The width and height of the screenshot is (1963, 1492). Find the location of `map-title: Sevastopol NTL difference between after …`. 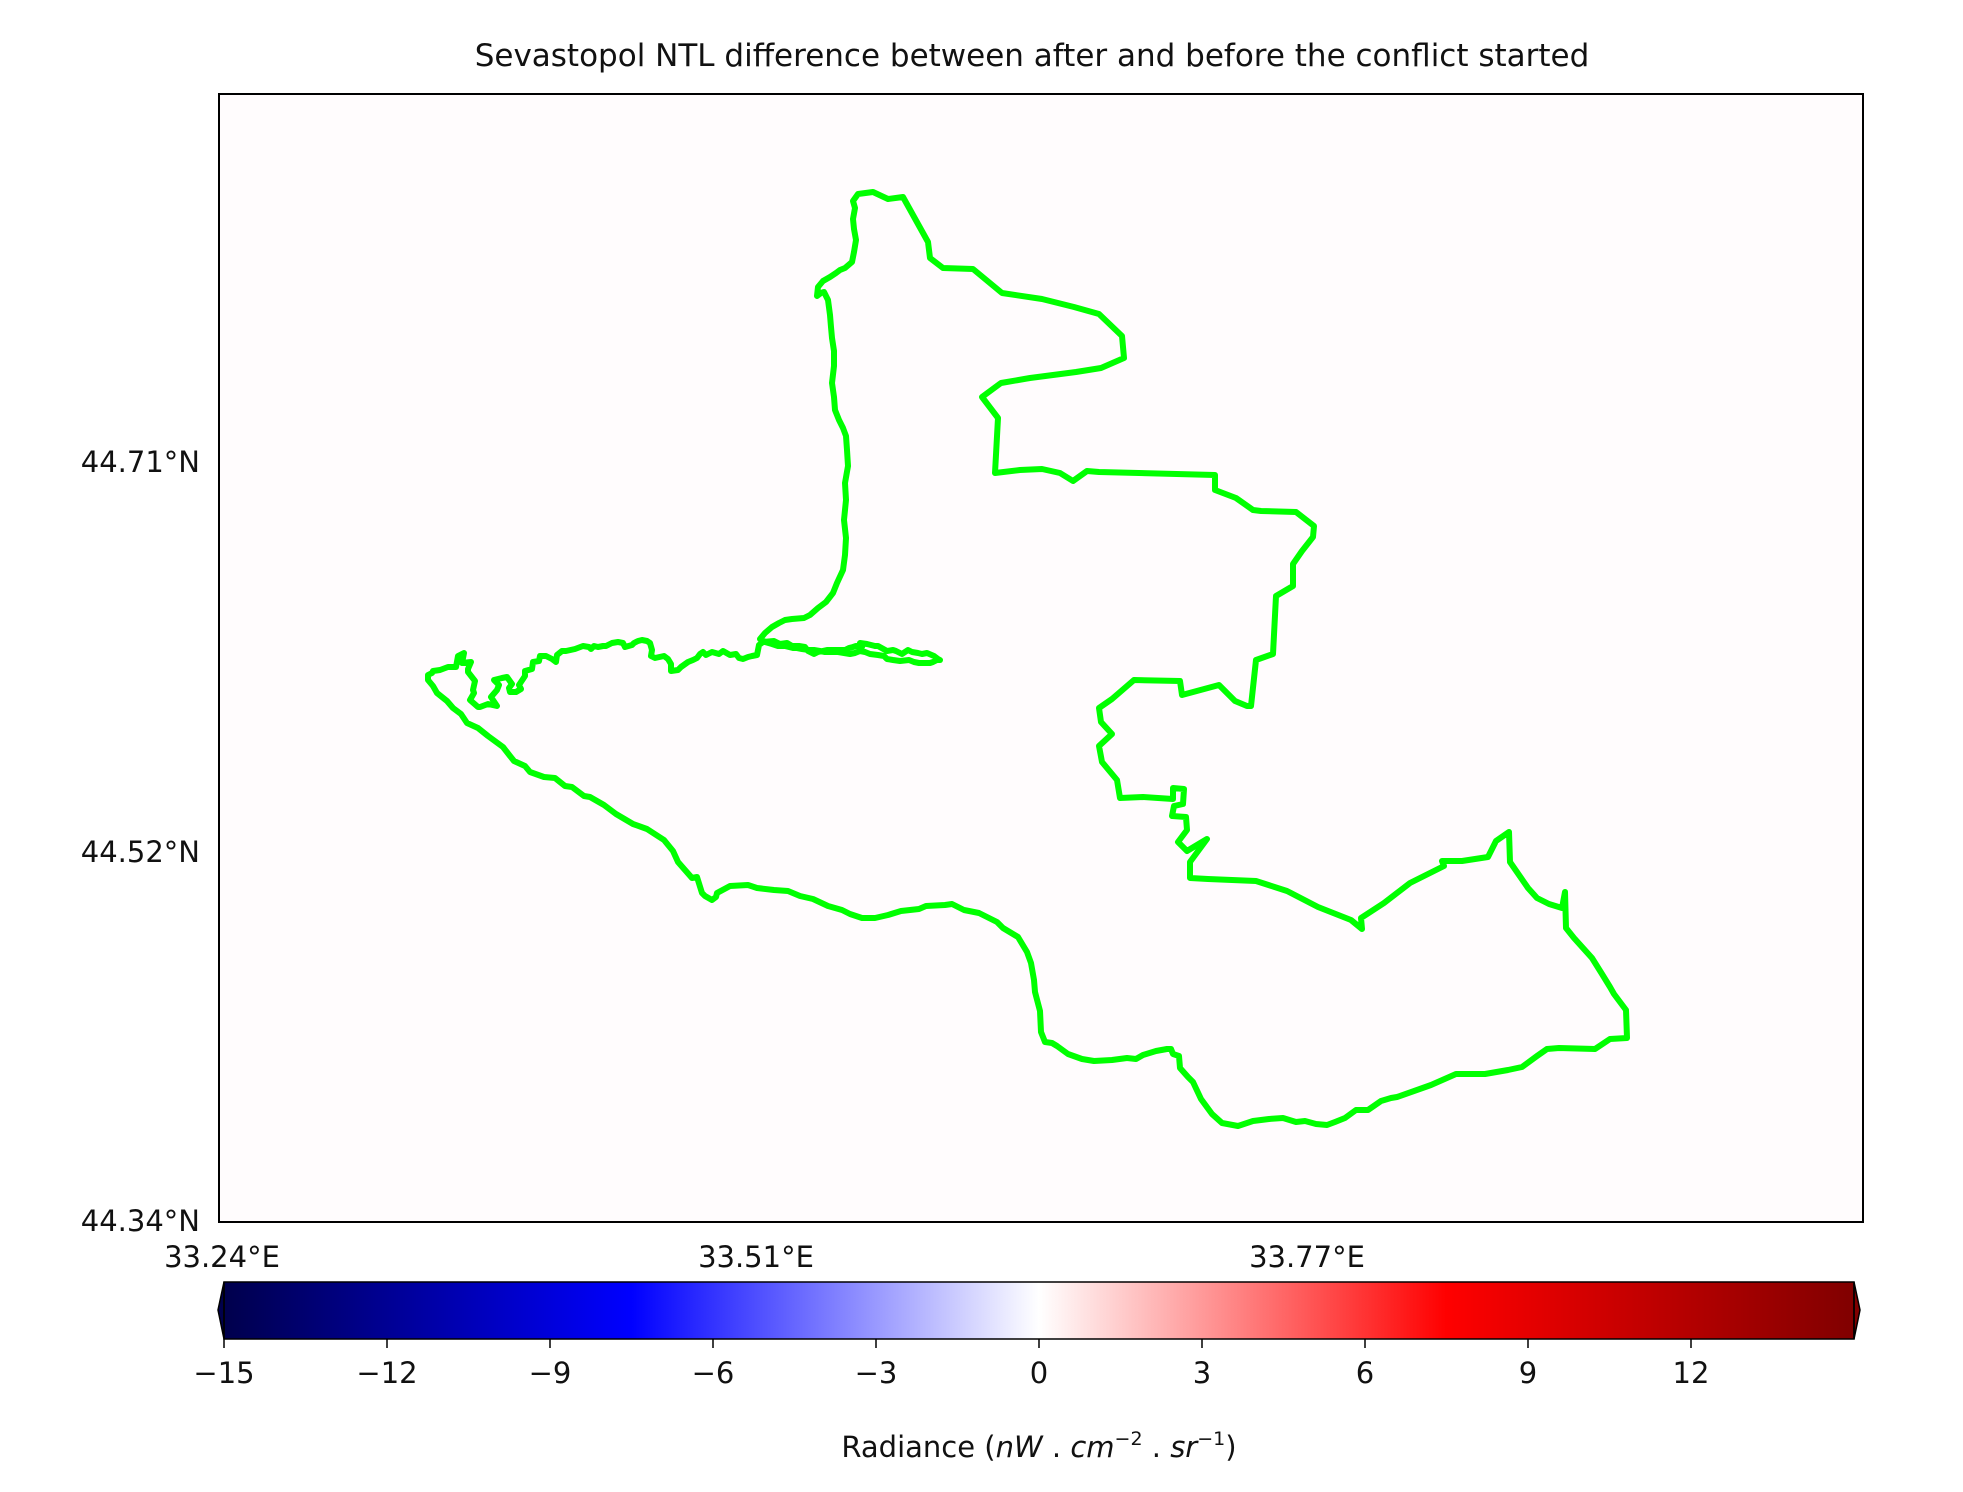

map-title: Sevastopol NTL difference between after … is located at coordinates (1032, 56).